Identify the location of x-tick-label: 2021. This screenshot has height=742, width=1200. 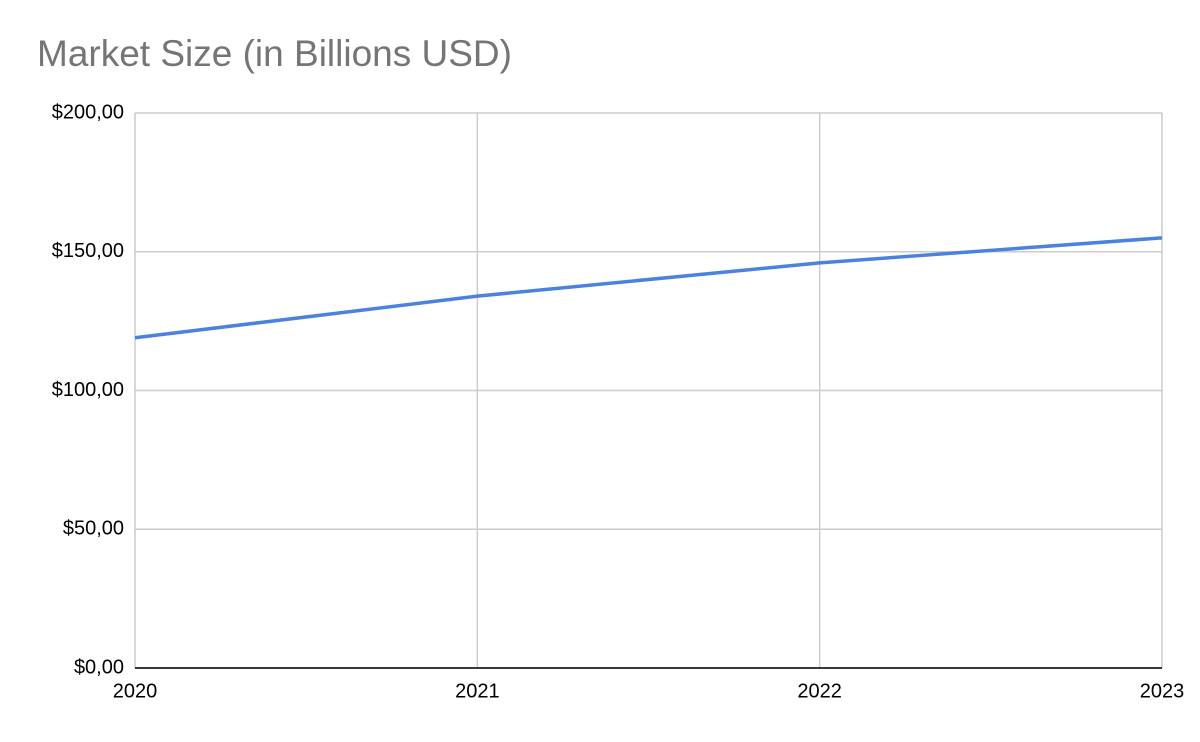
(477, 691).